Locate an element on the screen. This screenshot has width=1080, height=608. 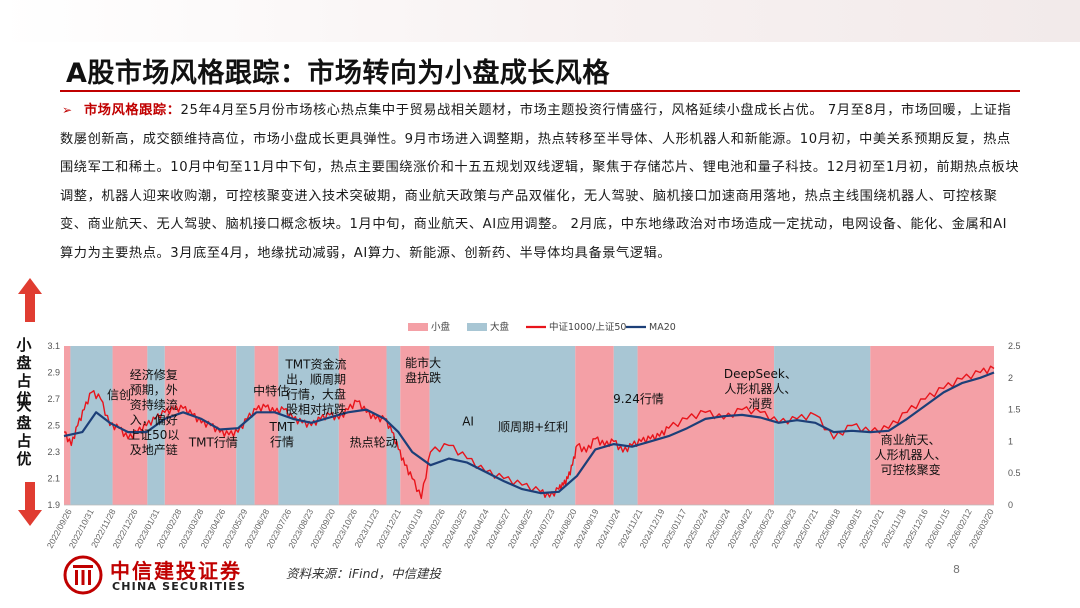
y-left-tick-label: 2.7 is located at coordinates (53, 399).